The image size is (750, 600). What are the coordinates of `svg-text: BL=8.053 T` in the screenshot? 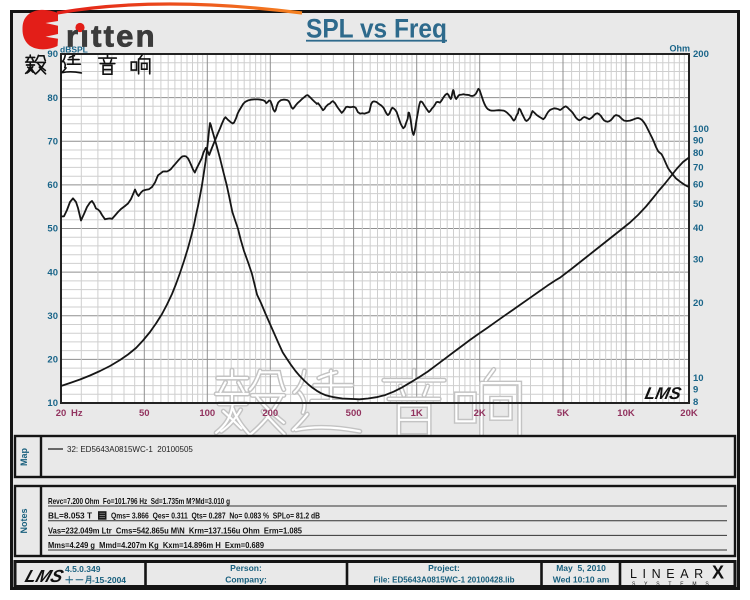 It's located at (70, 516).